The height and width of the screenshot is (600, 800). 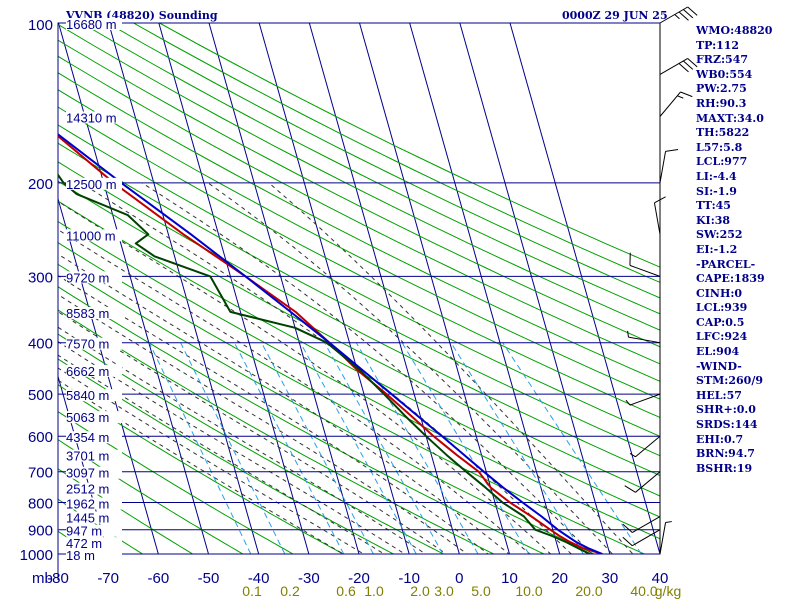 What do you see at coordinates (730, 279) in the screenshot?
I see `index-item: CAPE:1839` at bounding box center [730, 279].